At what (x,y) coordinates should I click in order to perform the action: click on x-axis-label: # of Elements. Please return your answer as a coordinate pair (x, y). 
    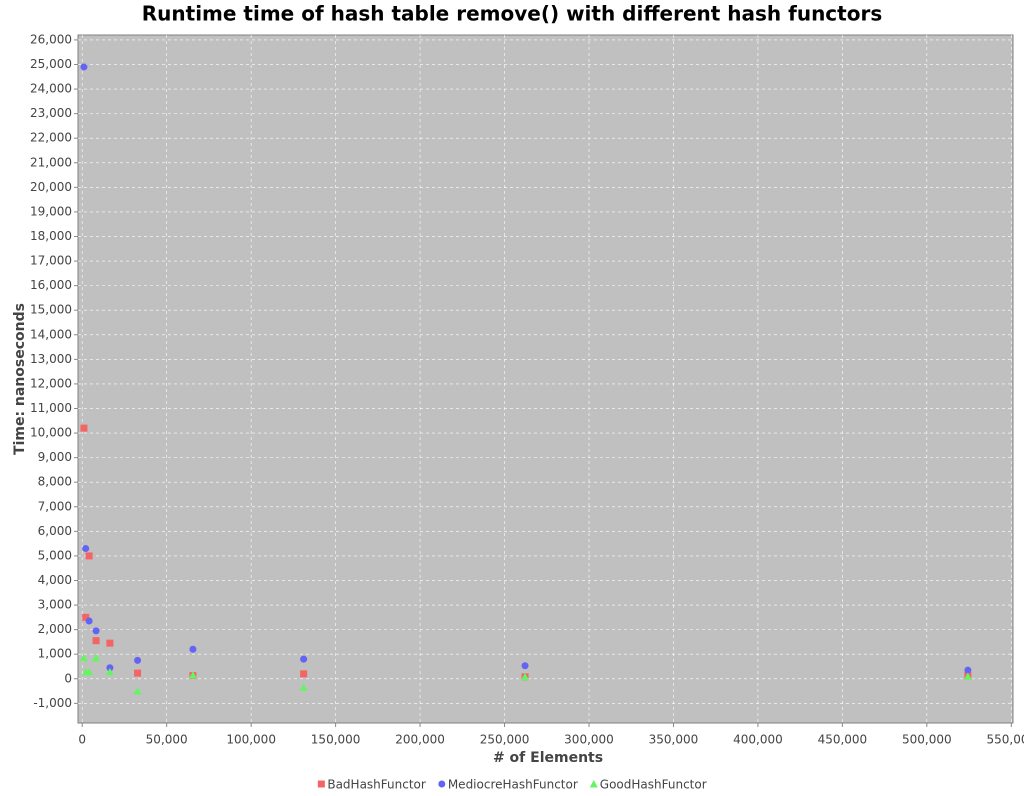
    Looking at the image, I should click on (548, 758).